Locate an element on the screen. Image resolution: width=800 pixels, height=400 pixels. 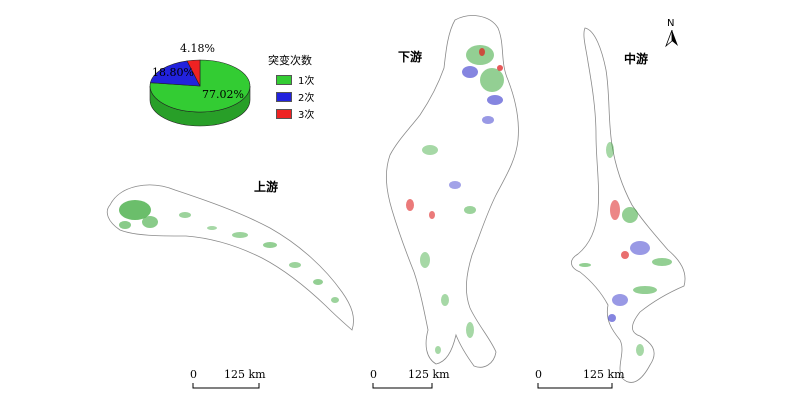
middle-reach-label: 中游 is located at coordinates (636, 59).